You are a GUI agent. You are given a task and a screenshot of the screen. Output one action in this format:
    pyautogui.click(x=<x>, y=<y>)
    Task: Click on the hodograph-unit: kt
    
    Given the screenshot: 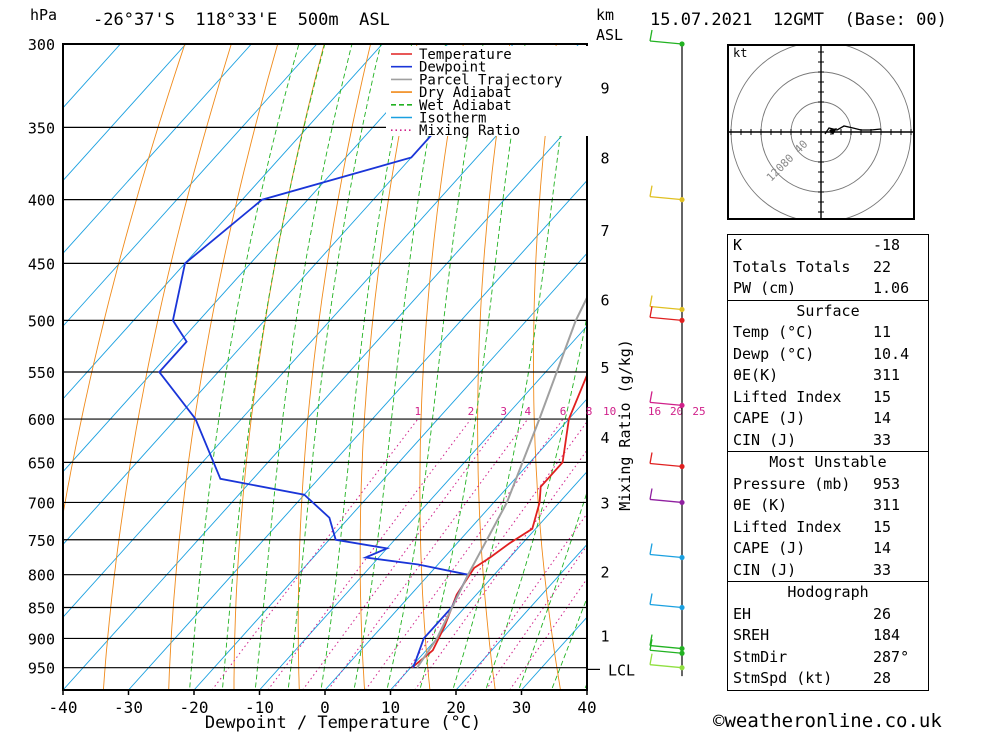 What is the action you would take?
    pyautogui.click(x=740, y=53)
    